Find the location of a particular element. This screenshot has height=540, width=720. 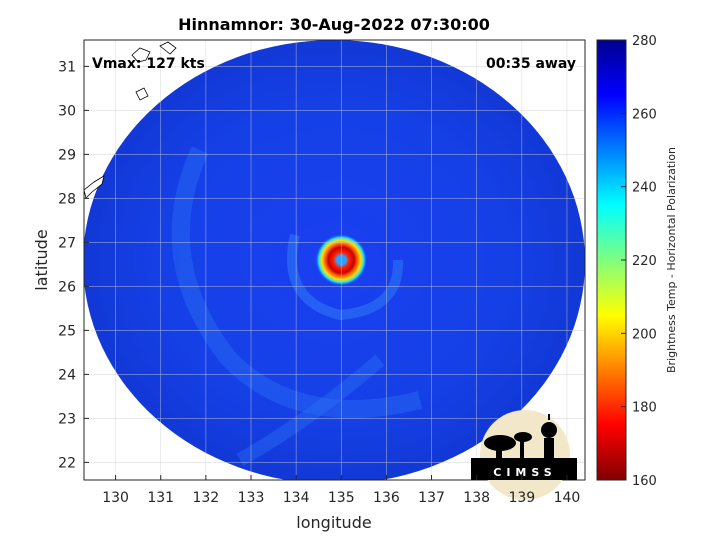

x-tick-label: 130 is located at coordinates (115, 498).